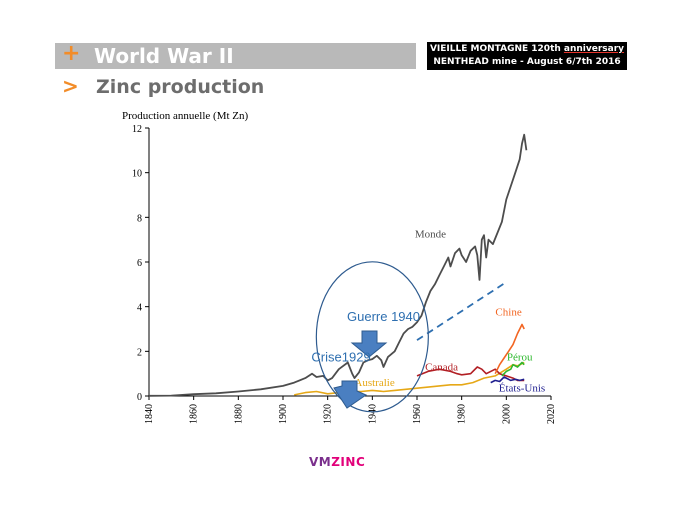 The height and width of the screenshot is (508, 678). Describe the element at coordinates (441, 367) in the screenshot. I see `series-label: Canada` at that location.